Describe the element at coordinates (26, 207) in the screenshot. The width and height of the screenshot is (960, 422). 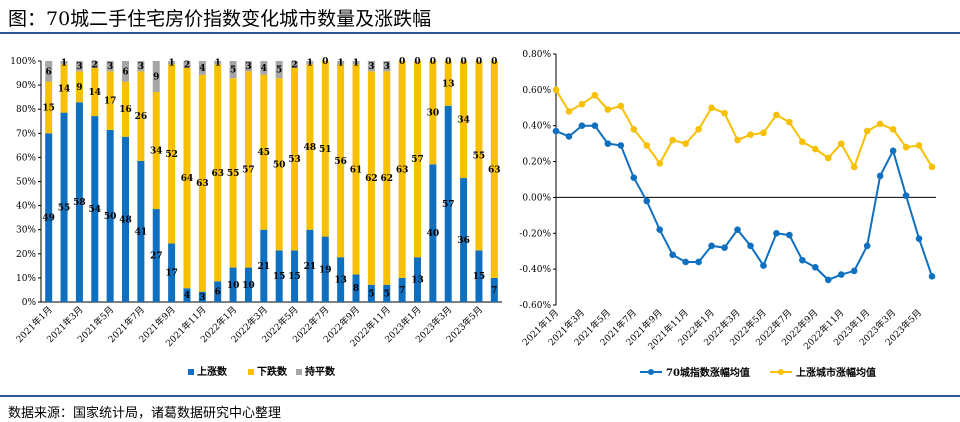
I see `y-tick-label: 40%` at that location.